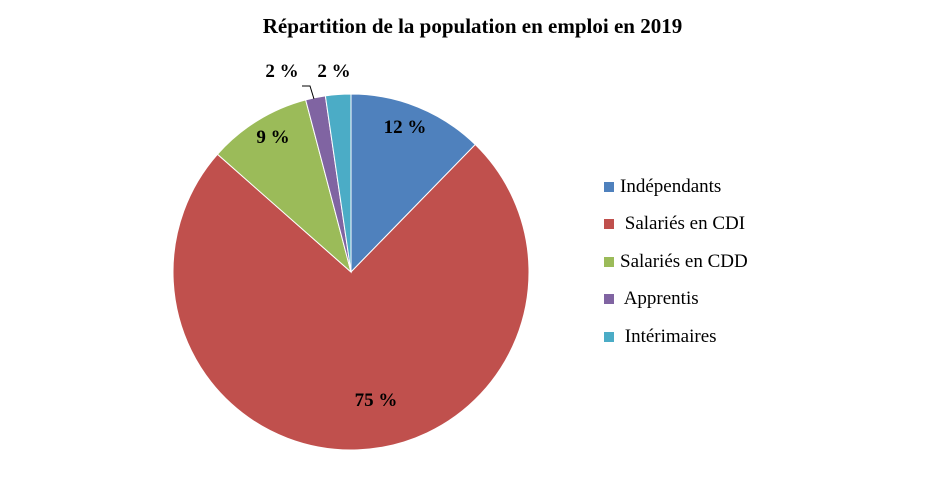 The height and width of the screenshot is (502, 945). I want to click on pie-slice-salari-s-en-cdd, so click(284, 186).